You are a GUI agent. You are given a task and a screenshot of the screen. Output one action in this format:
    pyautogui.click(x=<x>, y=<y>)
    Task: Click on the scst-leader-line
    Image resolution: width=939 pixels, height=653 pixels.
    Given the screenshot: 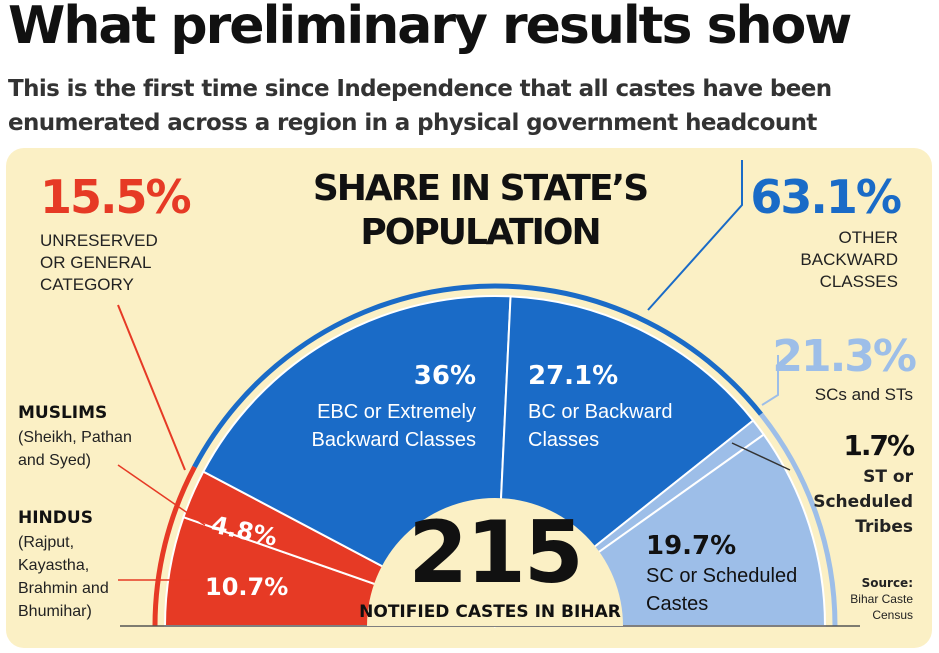 What is the action you would take?
    pyautogui.click(x=770, y=380)
    